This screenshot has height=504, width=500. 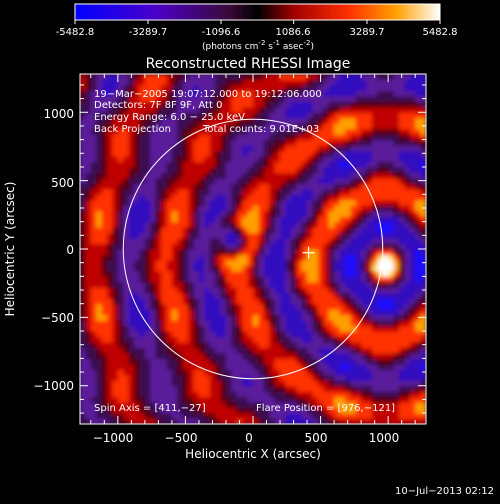 I want to click on y-tick-label: −500, so click(x=57, y=318).